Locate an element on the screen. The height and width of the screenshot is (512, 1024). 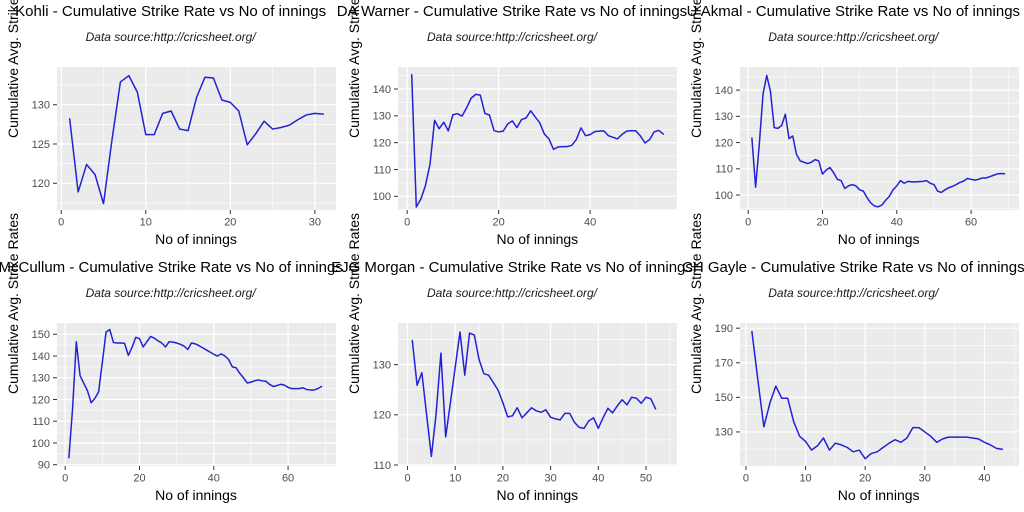
svg-text: 125 is located at coordinates (41, 145).